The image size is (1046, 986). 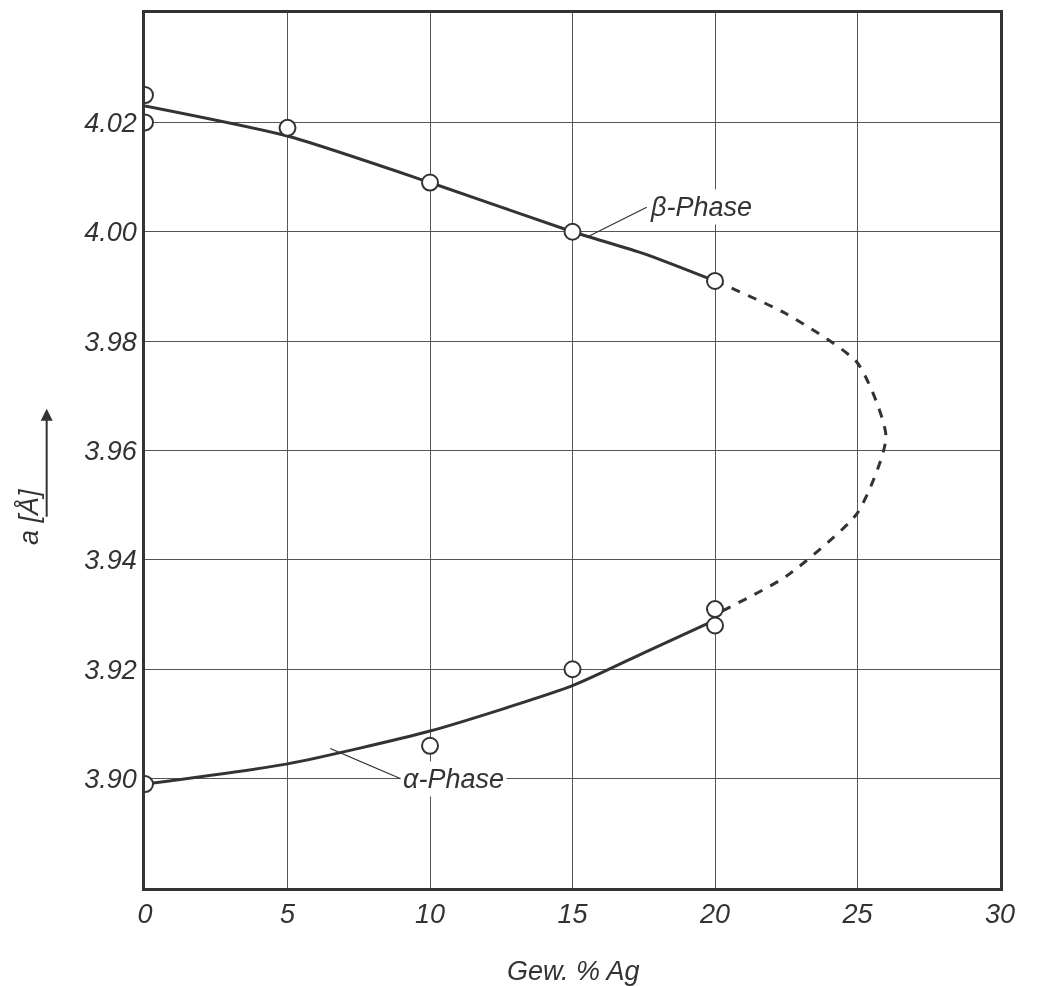 I want to click on y-tick-label: 3.94, so click(x=110, y=560).